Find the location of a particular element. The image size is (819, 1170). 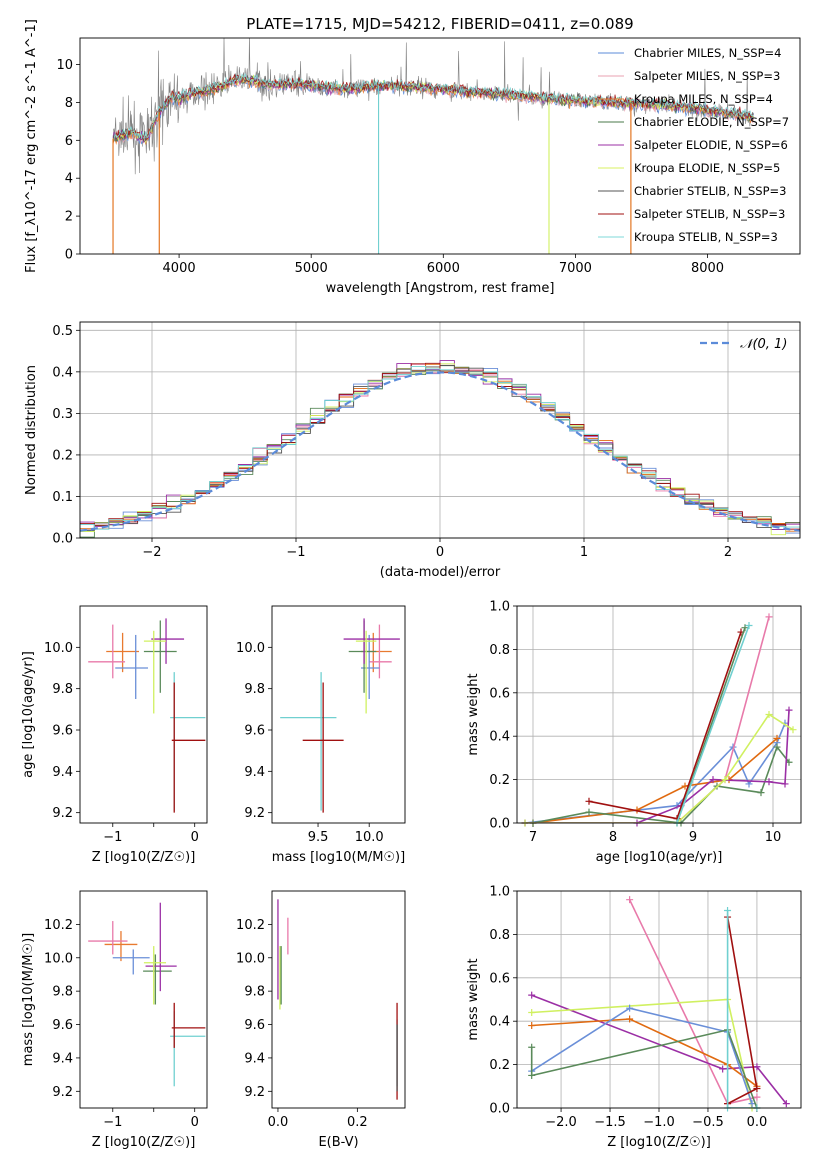

x-axis-label: mass [log10(M/M☉)] is located at coordinates (338, 857).